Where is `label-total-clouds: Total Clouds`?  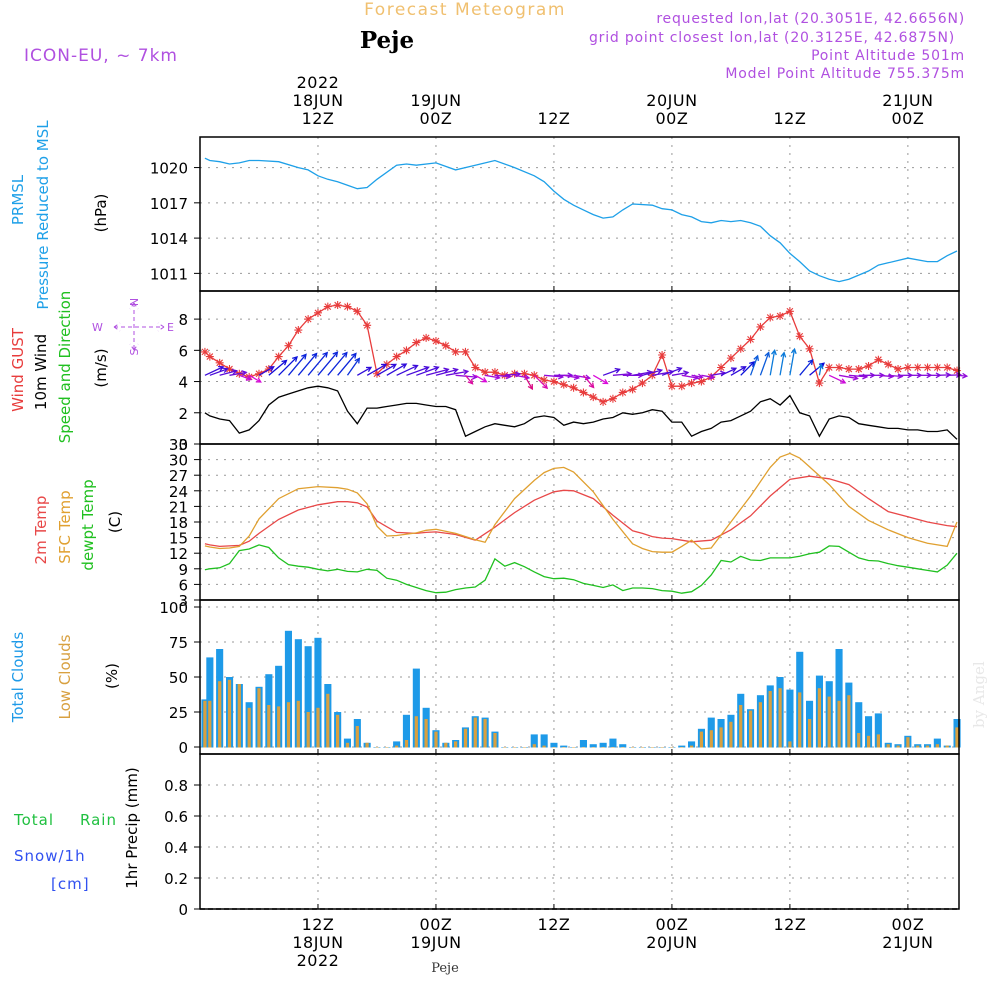 label-total-clouds: Total Clouds is located at coordinates (18, 678).